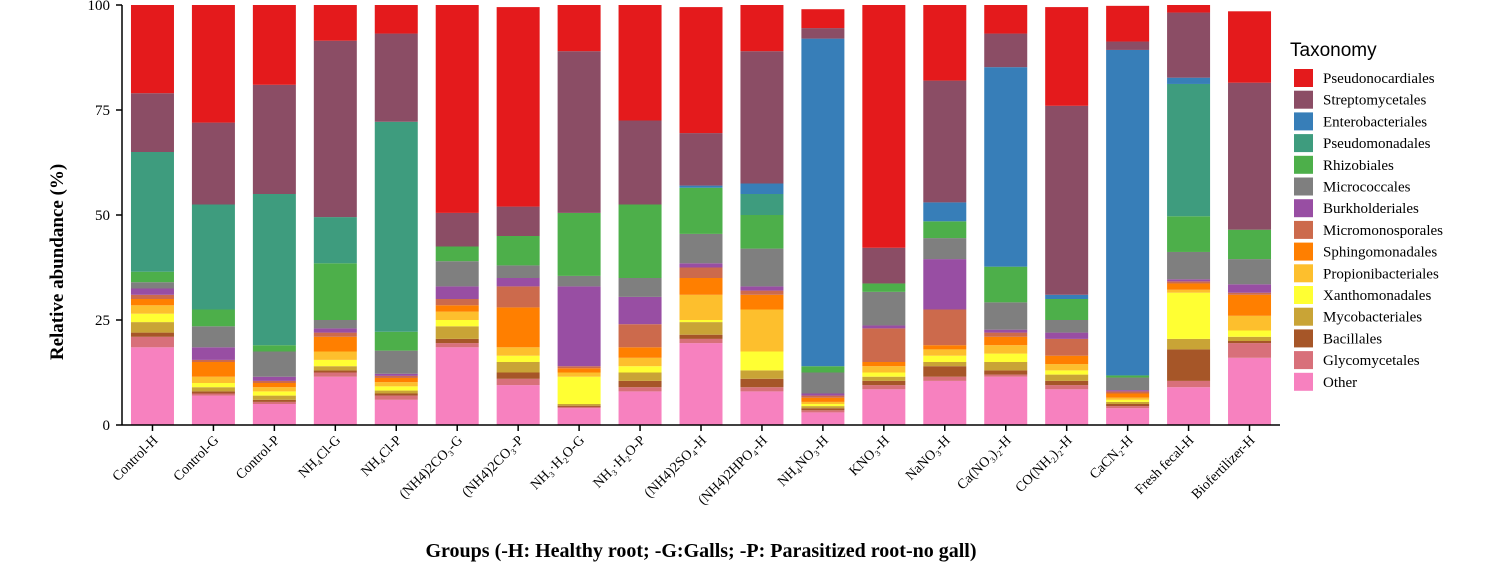 This screenshot has width=1491, height=562. I want to click on x-category-label: NH₄Cl-G, so click(320, 457).